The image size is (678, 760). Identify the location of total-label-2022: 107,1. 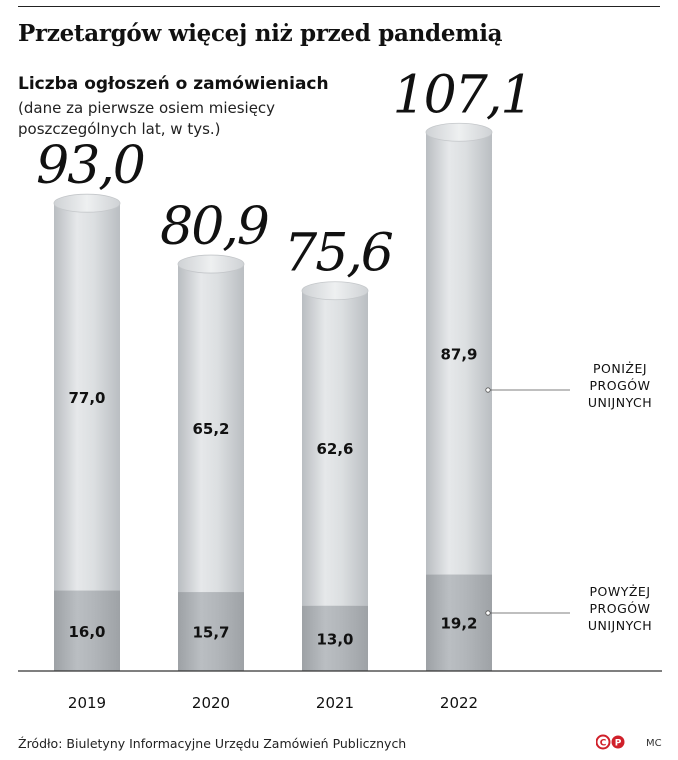
(462, 95).